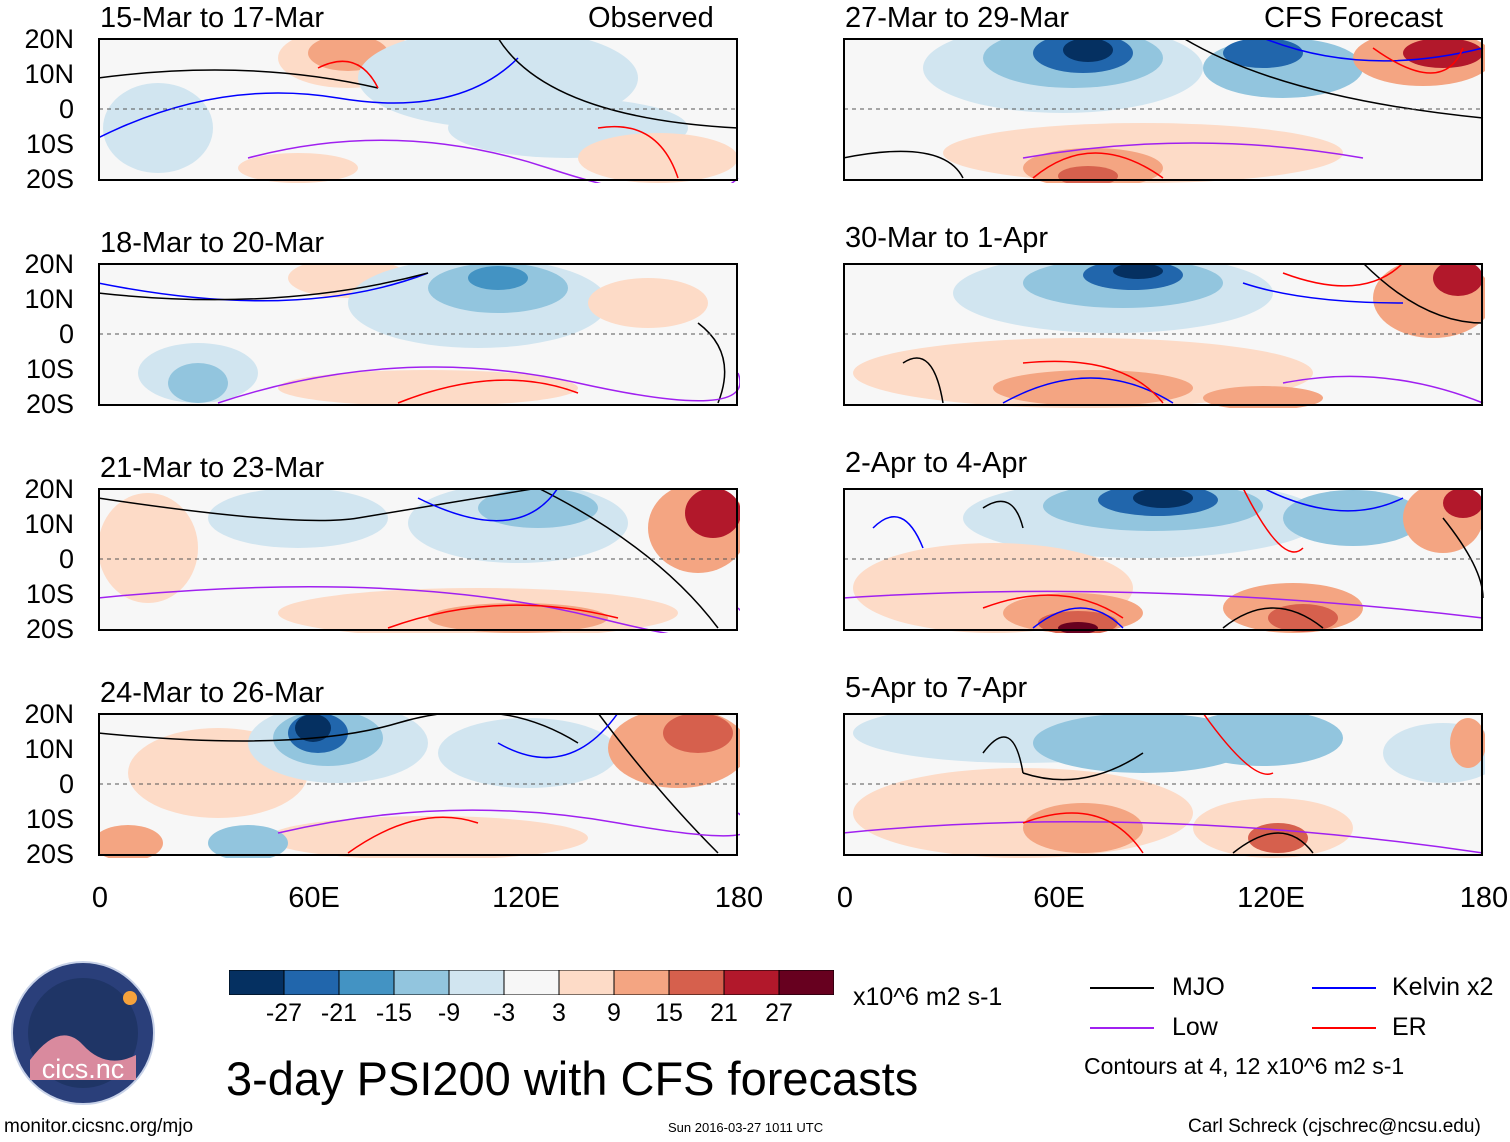  Describe the element at coordinates (83, 1069) in the screenshot. I see `logo-text: cics.nc` at that location.